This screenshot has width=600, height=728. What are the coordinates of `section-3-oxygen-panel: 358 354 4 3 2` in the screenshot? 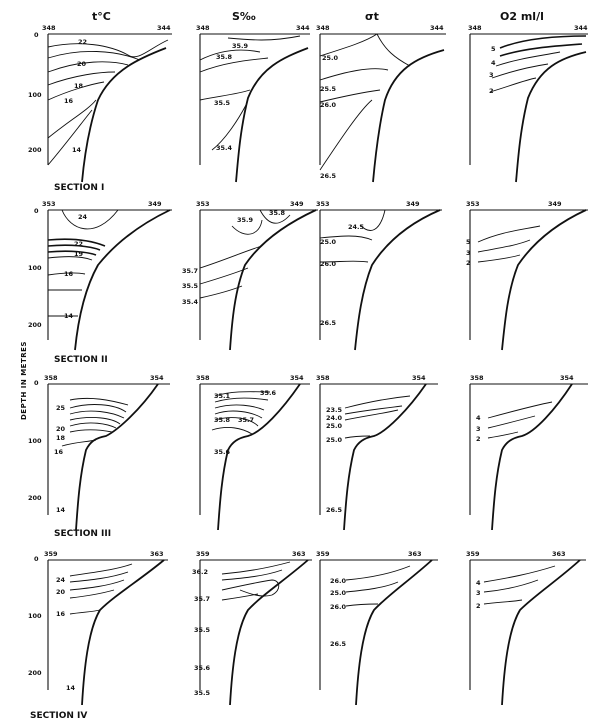 It's located at (528, 452).